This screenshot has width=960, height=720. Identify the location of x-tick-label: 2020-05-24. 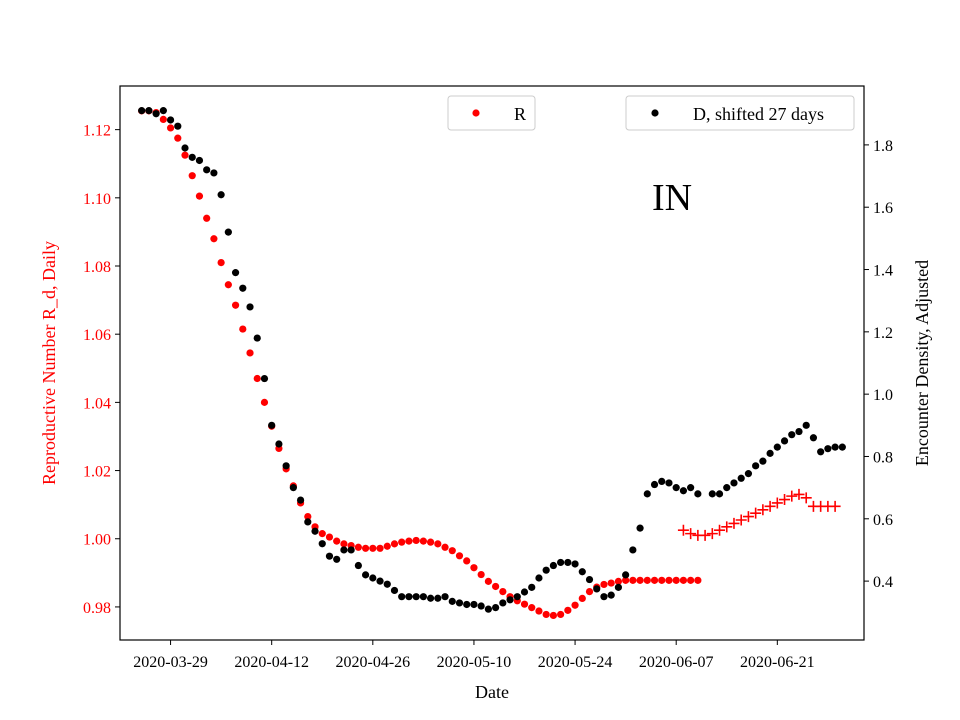
(575, 662).